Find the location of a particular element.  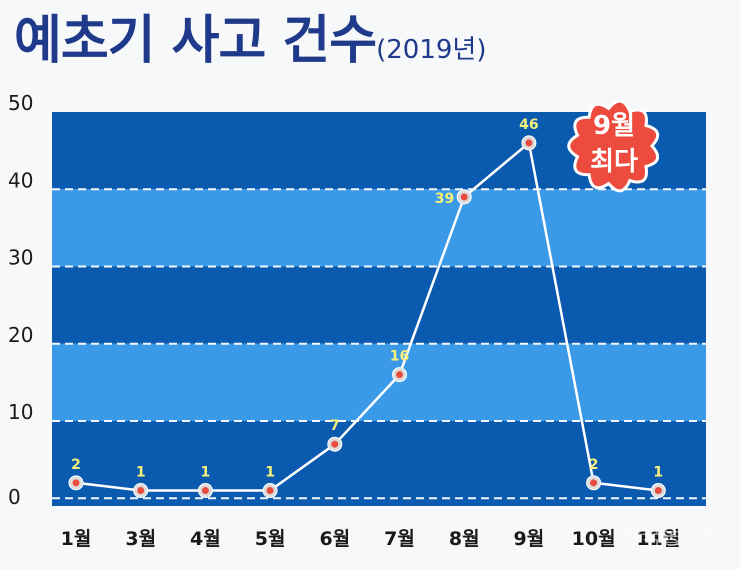

x-tick-0: 1월 is located at coordinates (76, 539).